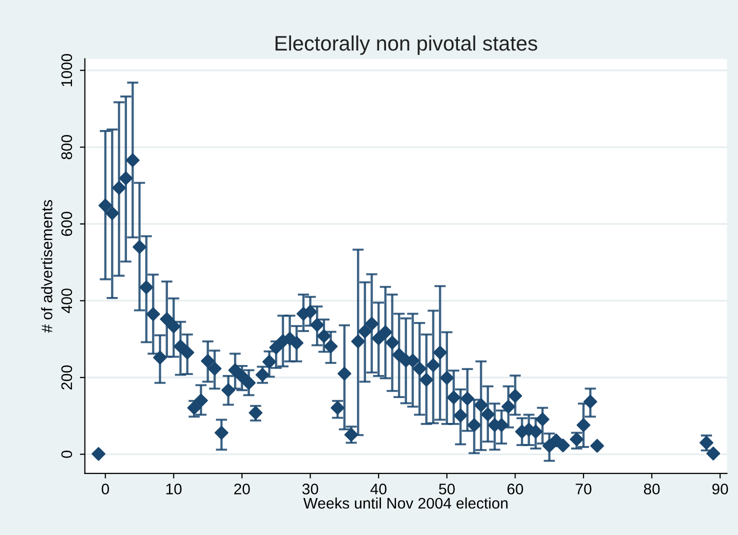 The image size is (738, 535). I want to click on x-tick-label: 10, so click(174, 489).